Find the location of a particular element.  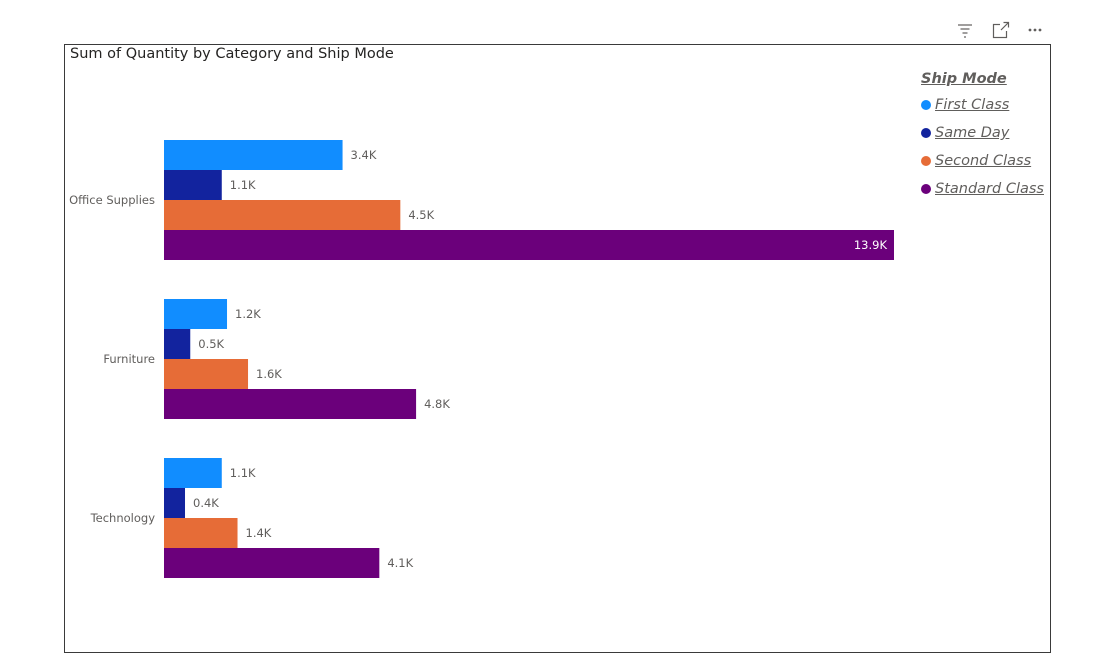

data-label: 4.8K is located at coordinates (437, 404).